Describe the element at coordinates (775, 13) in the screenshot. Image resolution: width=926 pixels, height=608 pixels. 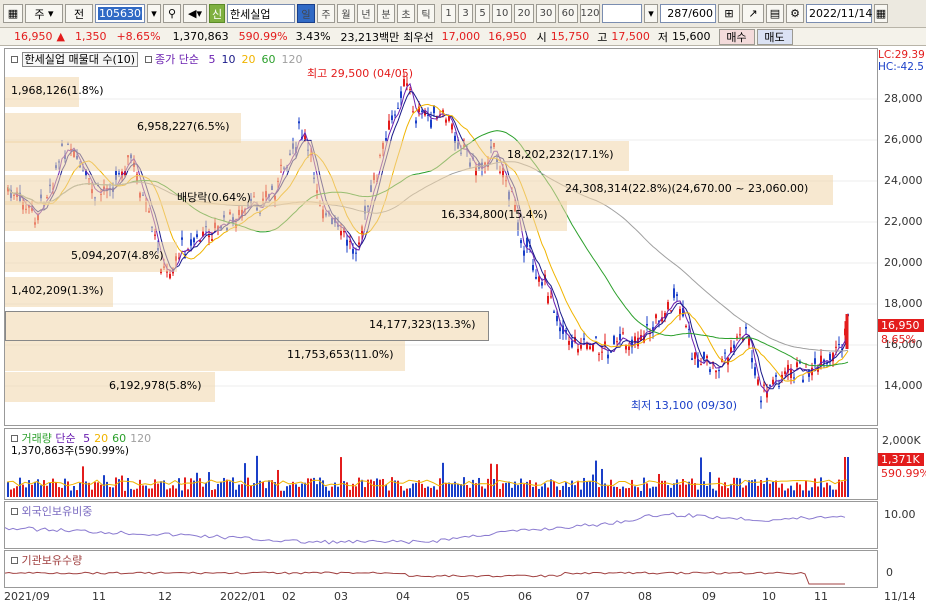
I see `save-icon: ▤` at that location.